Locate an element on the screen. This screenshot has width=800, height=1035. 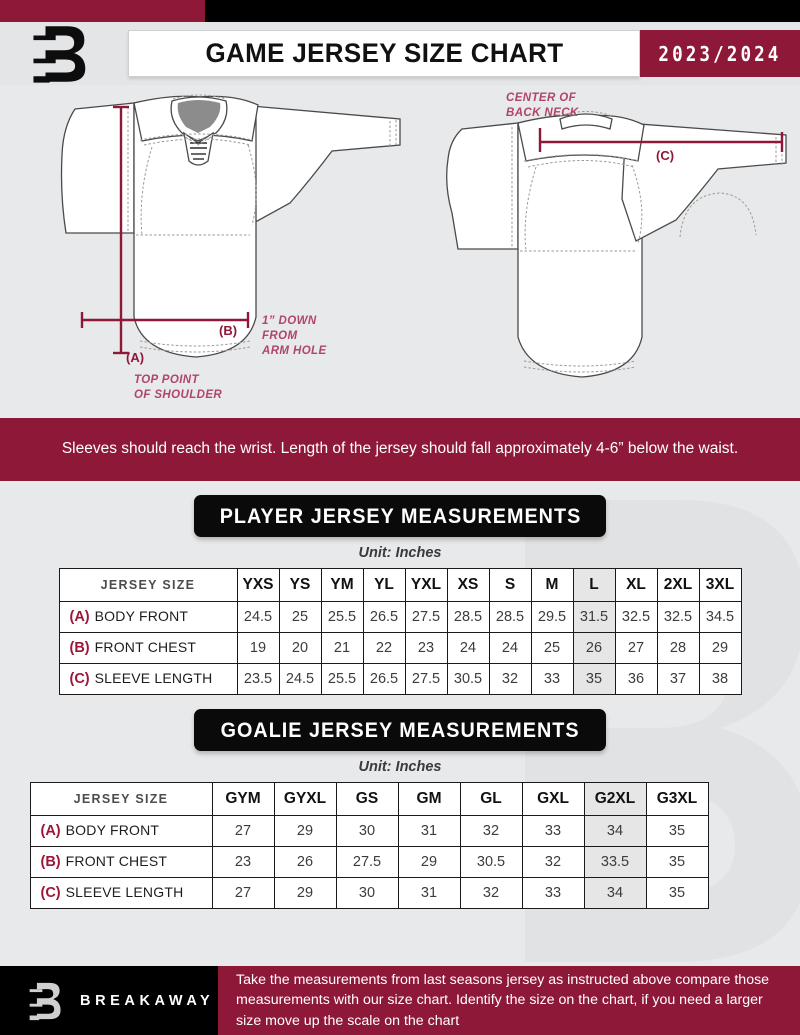
marker-c-note-1: CENTER OF is located at coordinates (541, 98).